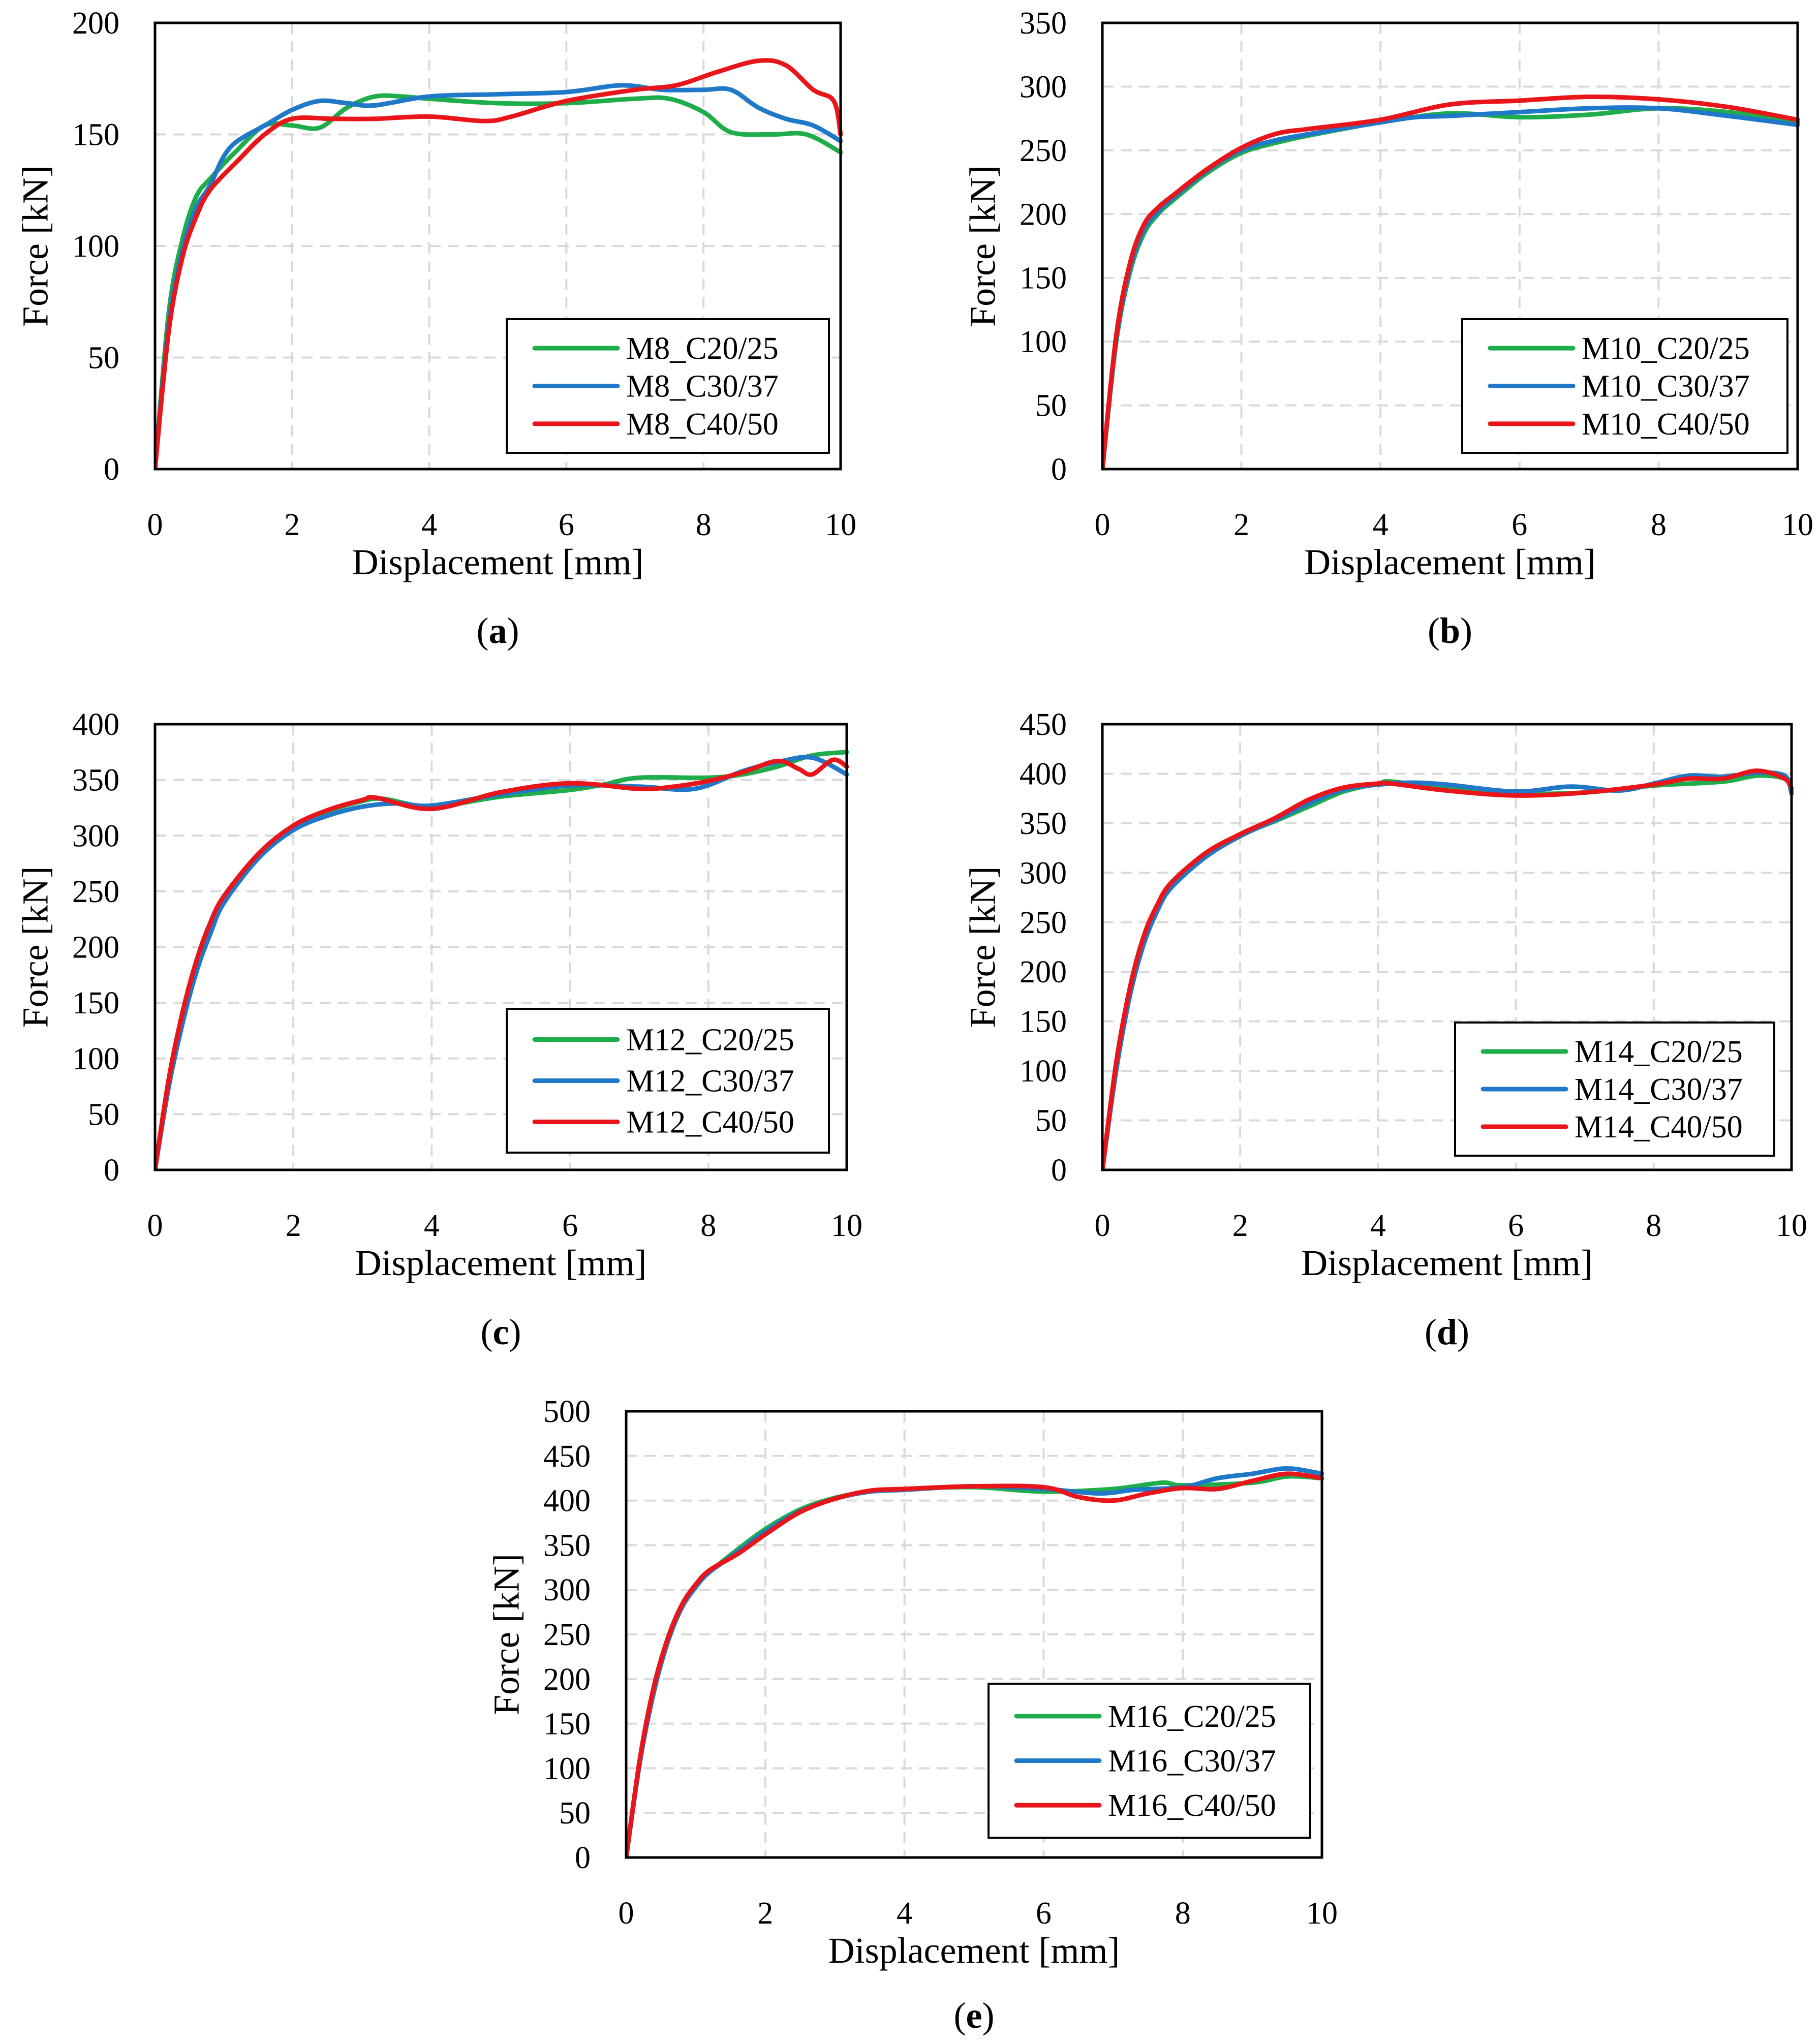 The image size is (1820, 2043). I want to click on legend-label: M12_C20/25, so click(710, 1040).